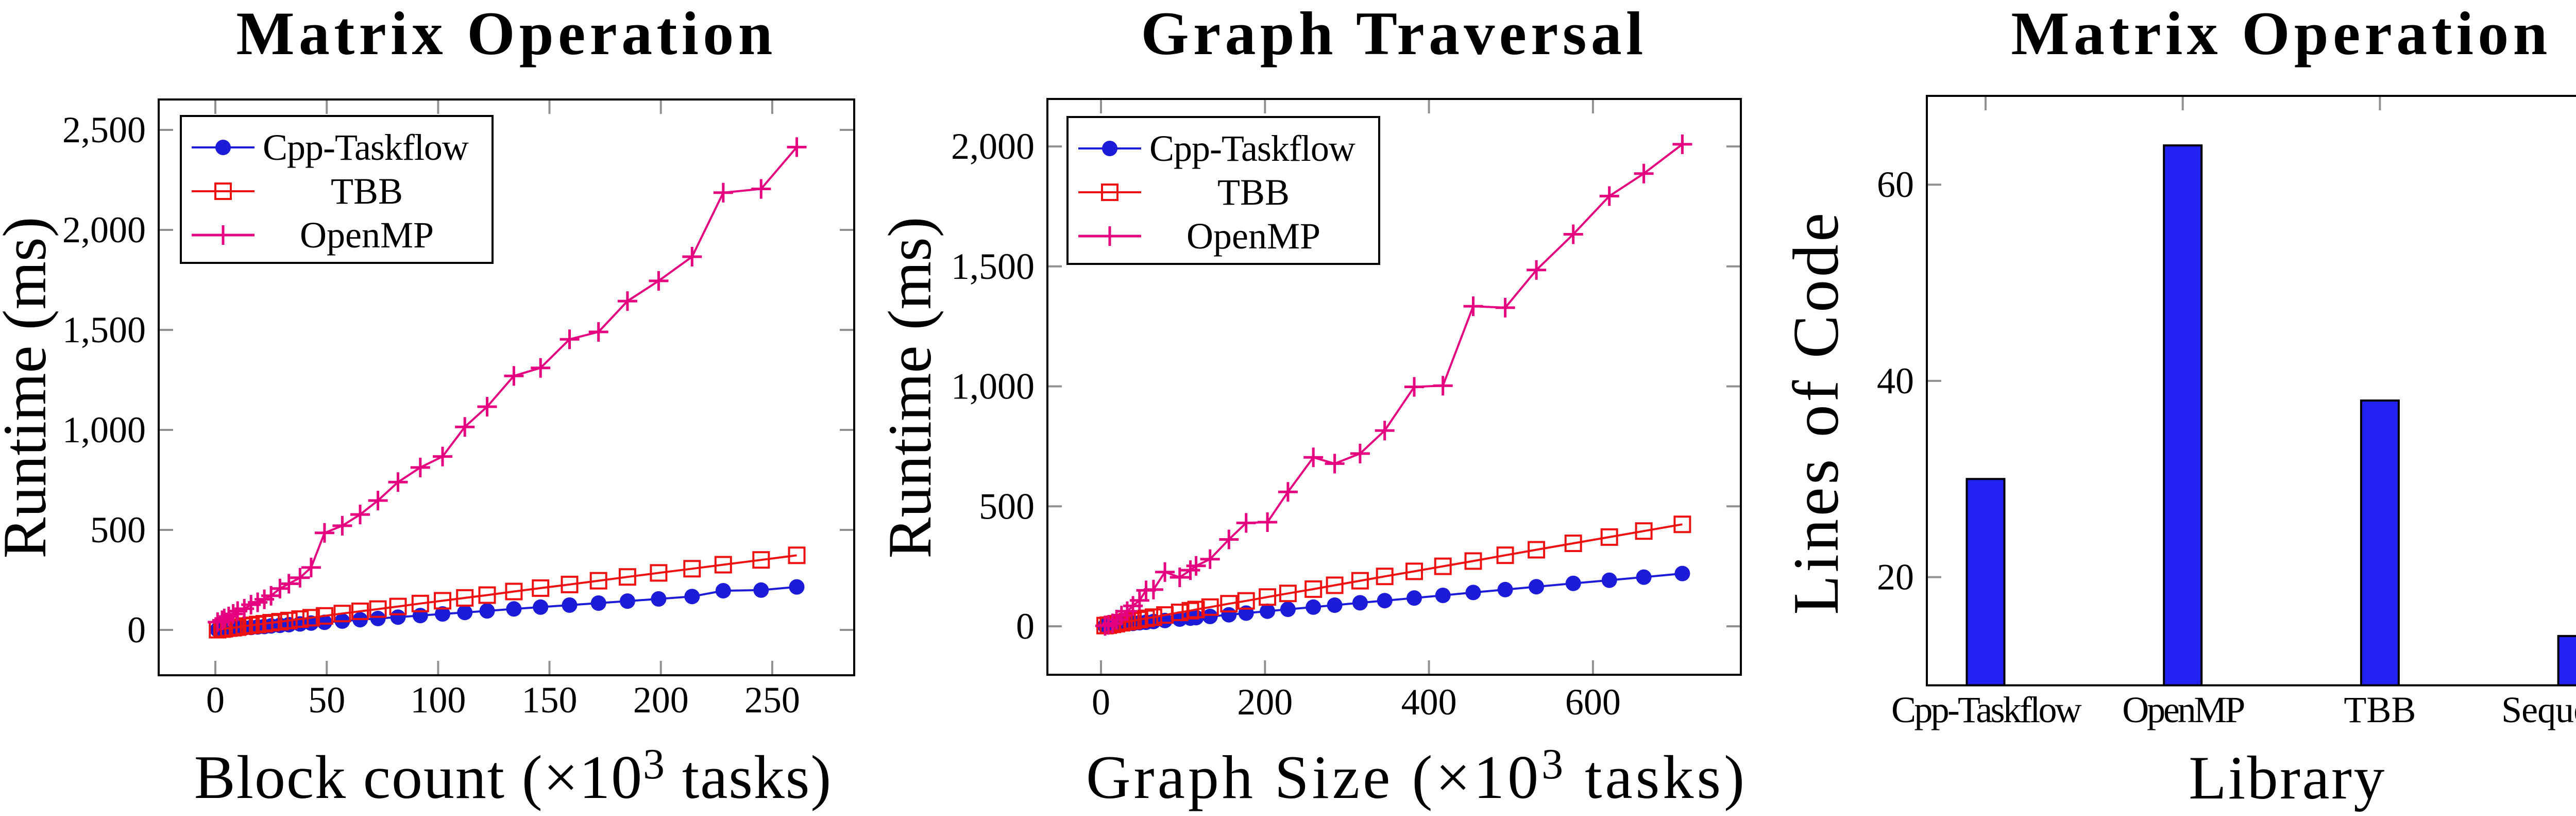 The height and width of the screenshot is (816, 2576). What do you see at coordinates (1593, 702) in the screenshot?
I see `svg-text: 600` at bounding box center [1593, 702].